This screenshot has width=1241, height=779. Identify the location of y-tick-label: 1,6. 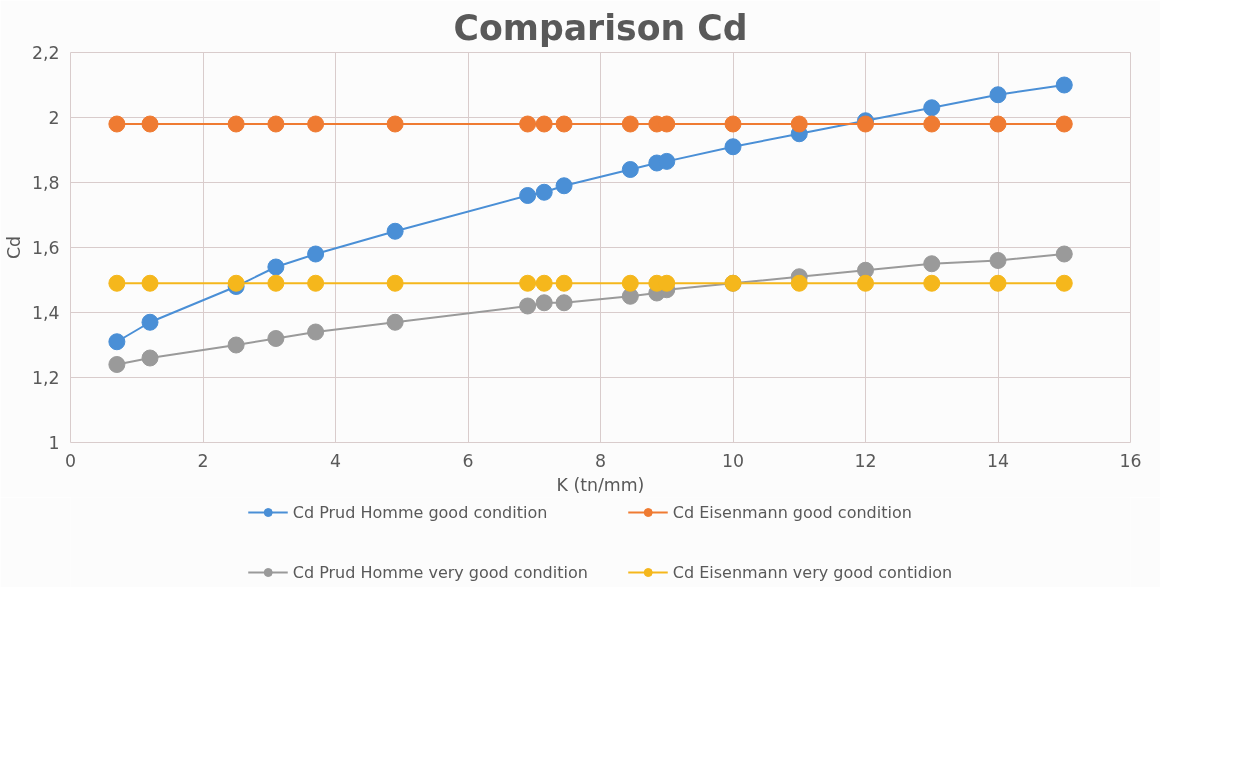
(45, 248).